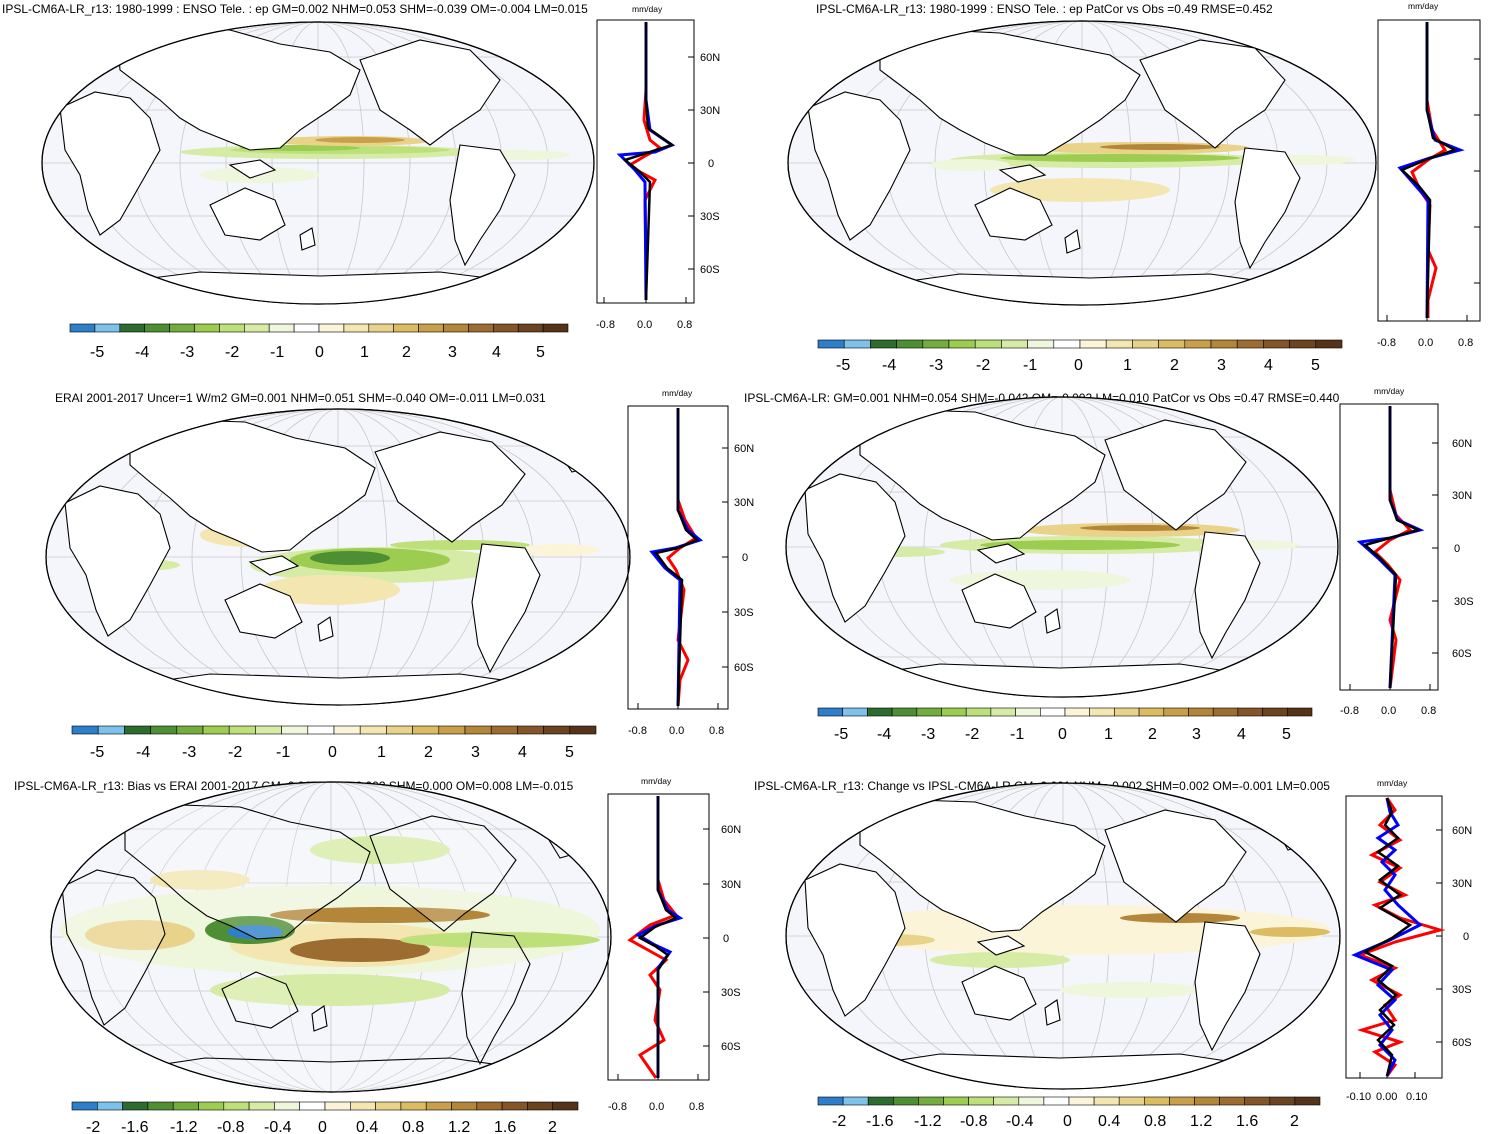  Describe the element at coordinates (413, 1126) in the screenshot. I see `cb-label: 0.8` at that location.